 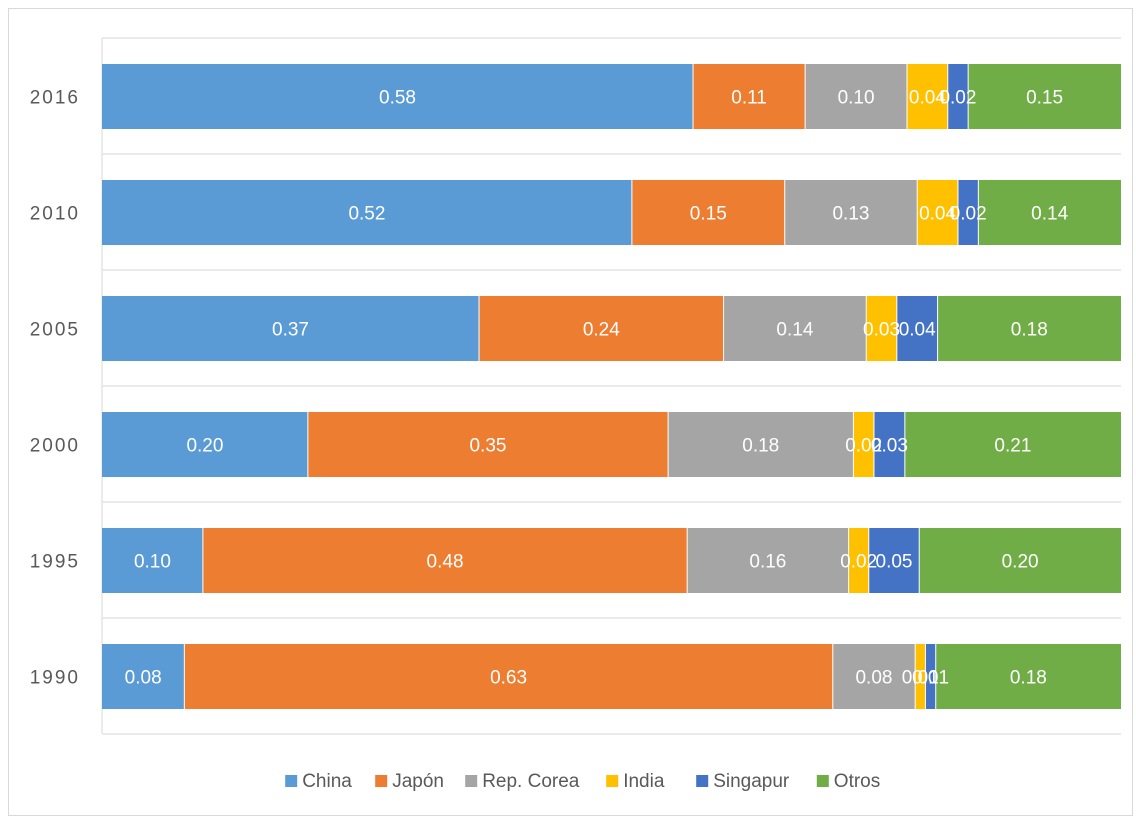 What do you see at coordinates (55, 214) in the screenshot?
I see `category-label: 2010` at bounding box center [55, 214].